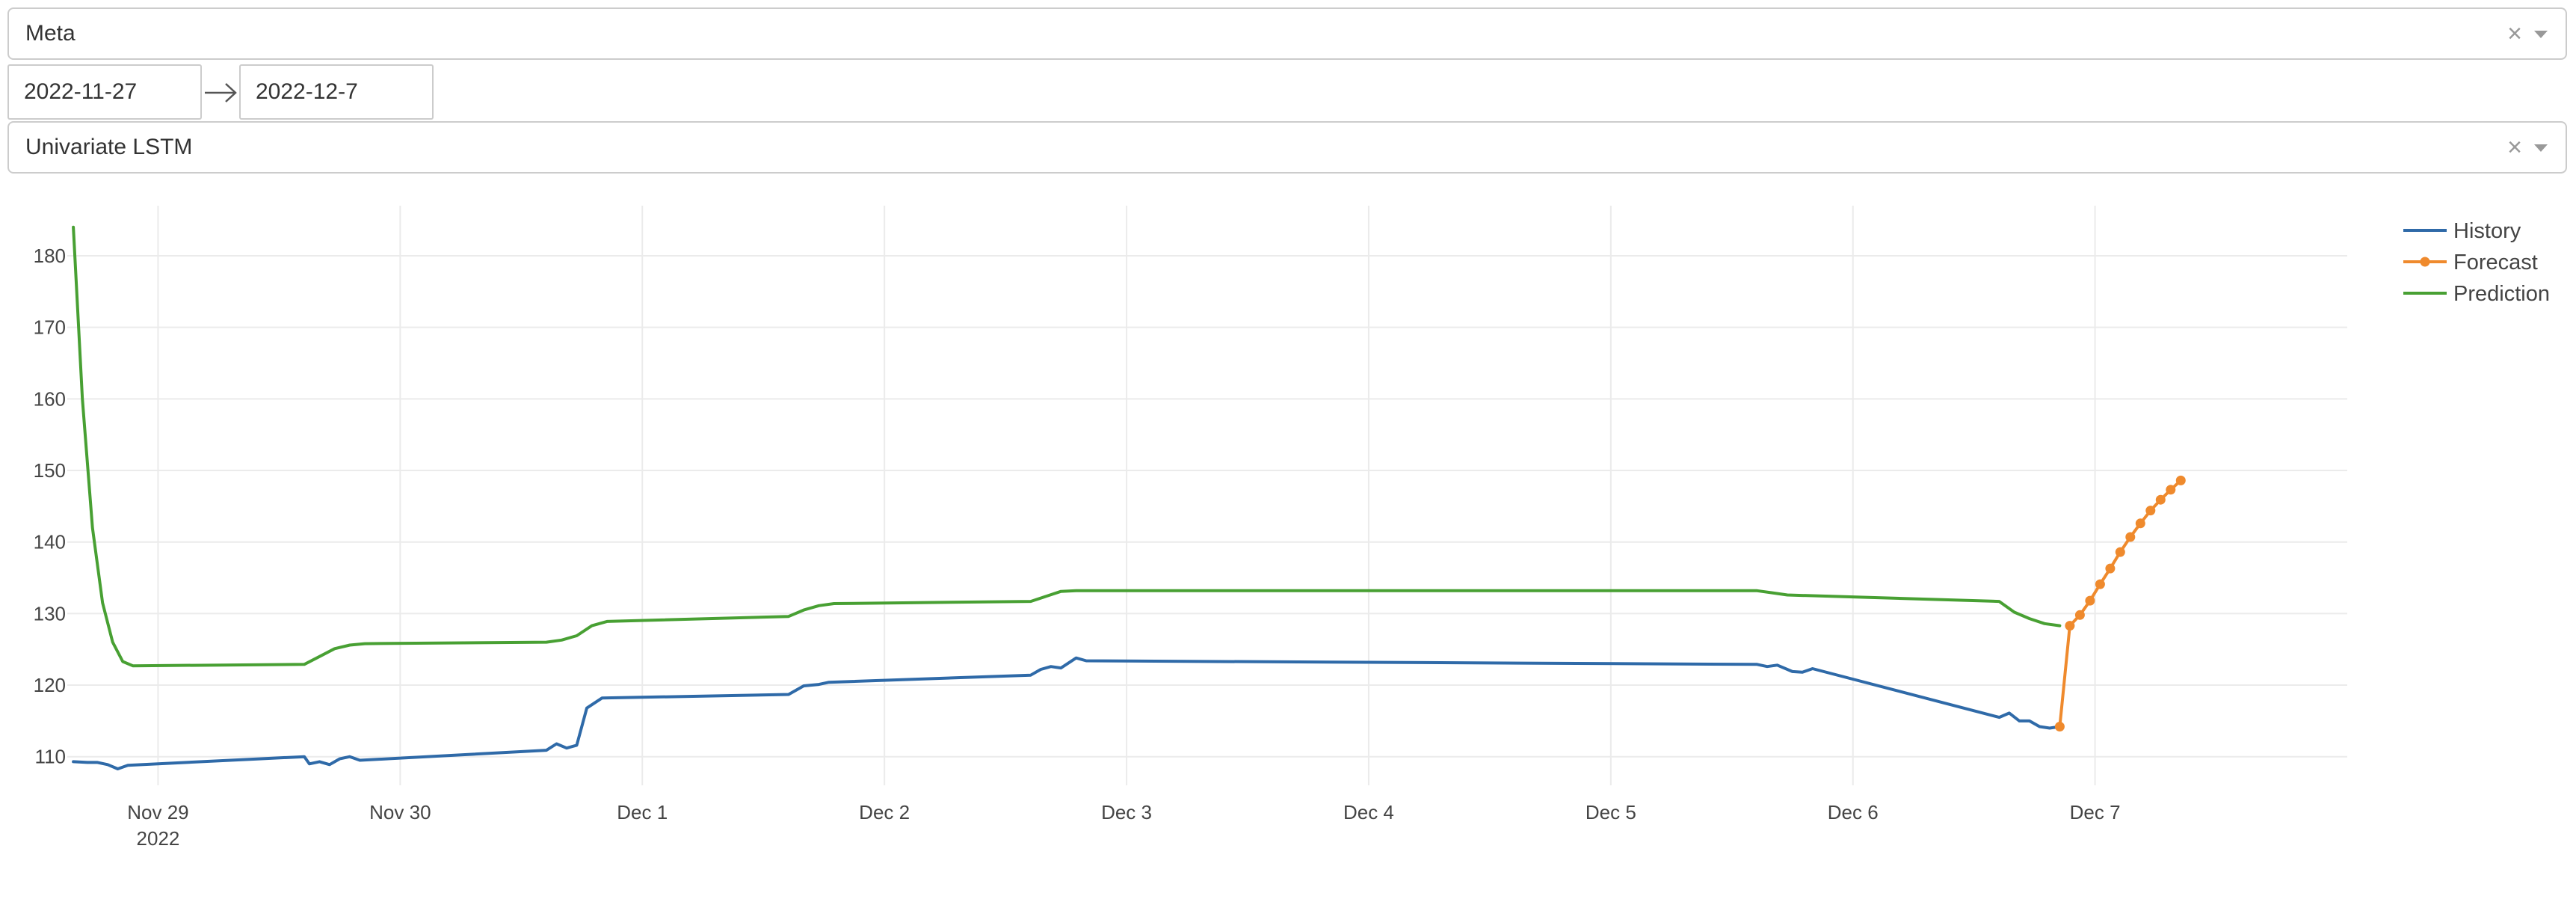  Describe the element at coordinates (1067, 713) in the screenshot. I see `series-line-history` at that location.